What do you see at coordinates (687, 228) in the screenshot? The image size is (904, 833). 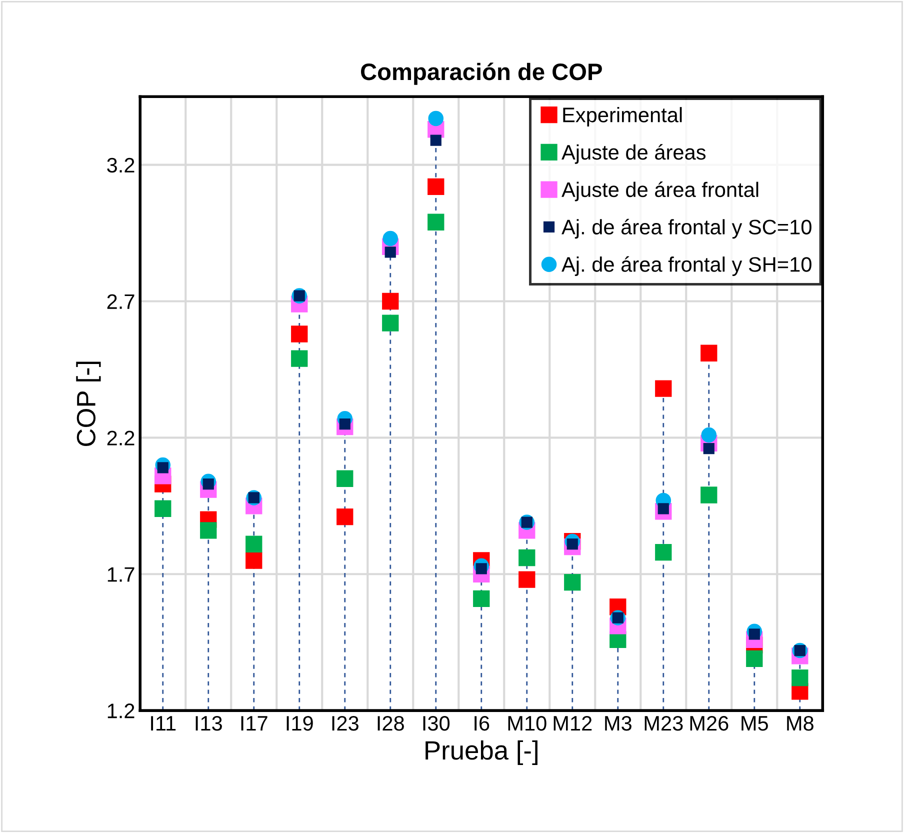 I see `legend-label: Aj. de área frontal y SC=10` at bounding box center [687, 228].